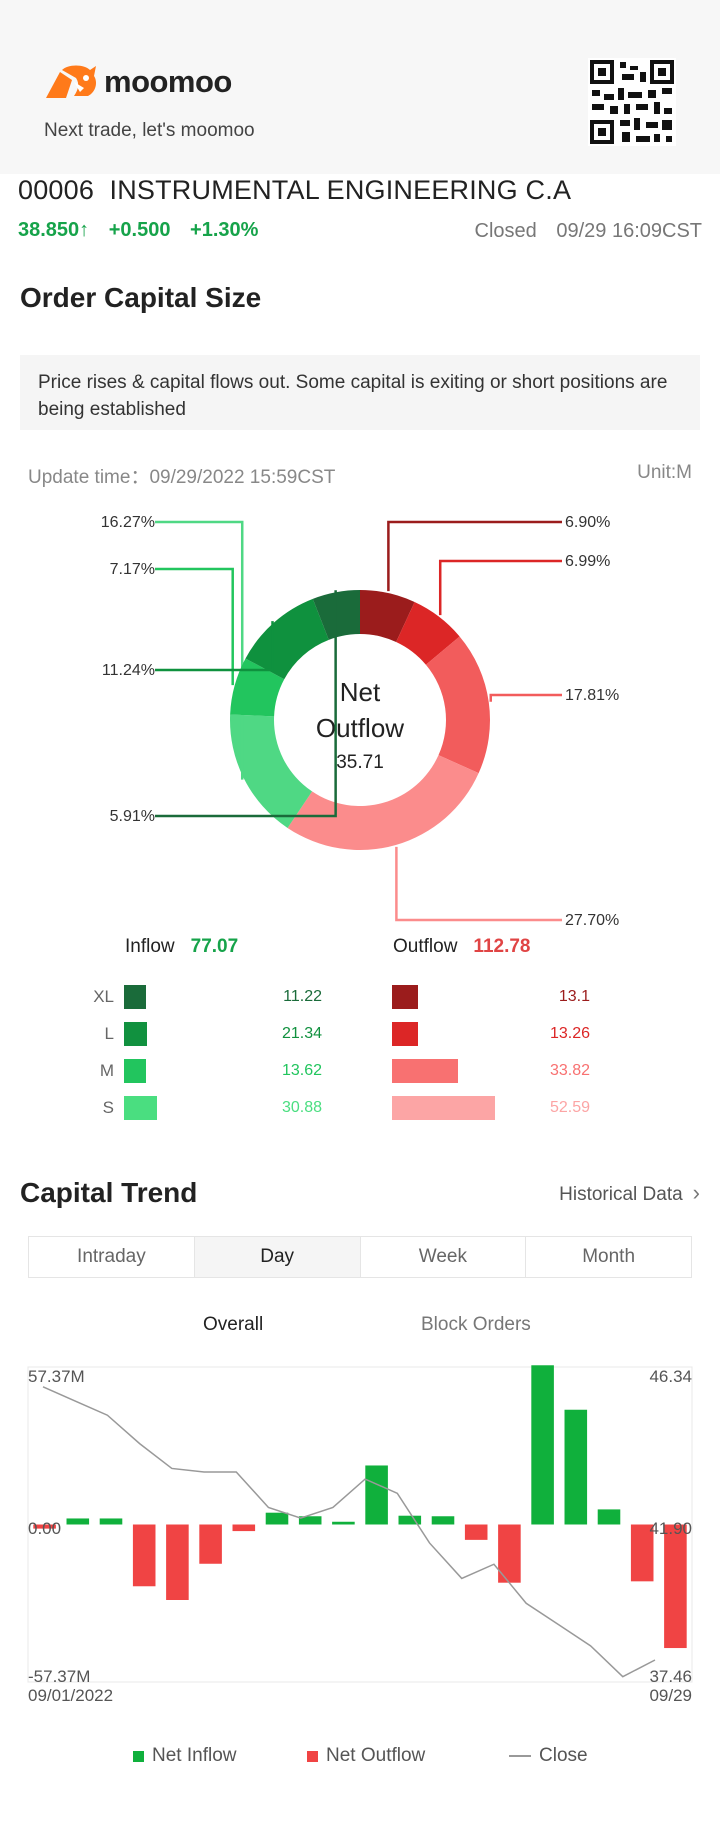  Describe the element at coordinates (49, 230) in the screenshot. I see `last-price: 38.850` at that location.